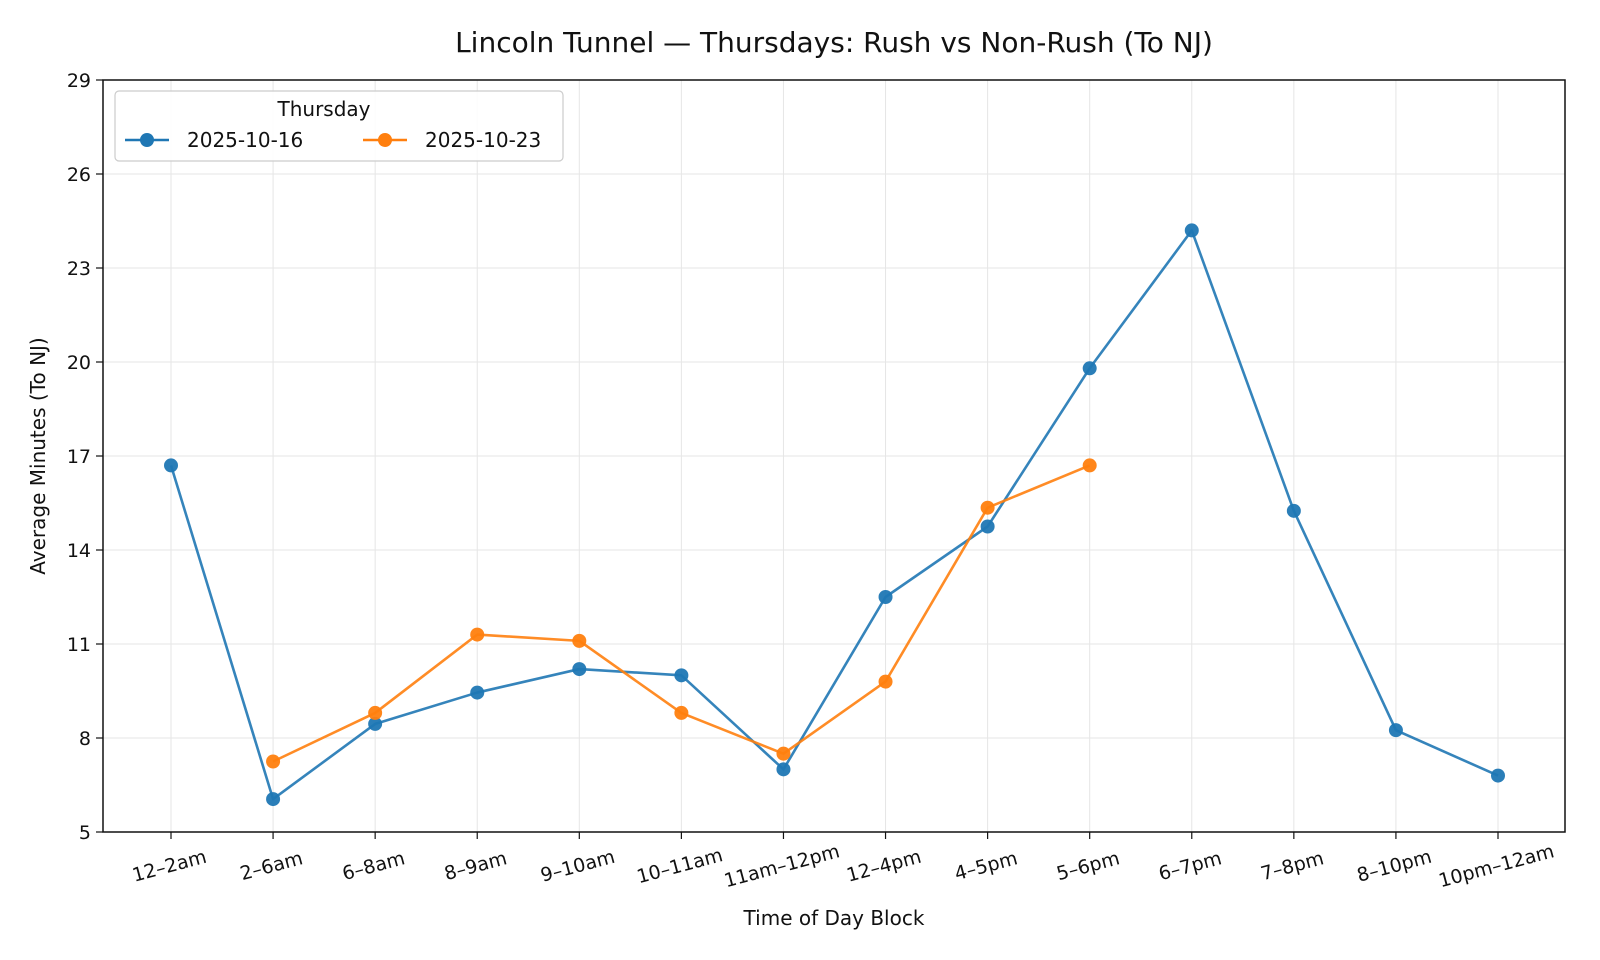 The width and height of the screenshot is (1600, 960). What do you see at coordinates (245, 140) in the screenshot?
I see `legend-label-series-1: 2025-10-16` at bounding box center [245, 140].